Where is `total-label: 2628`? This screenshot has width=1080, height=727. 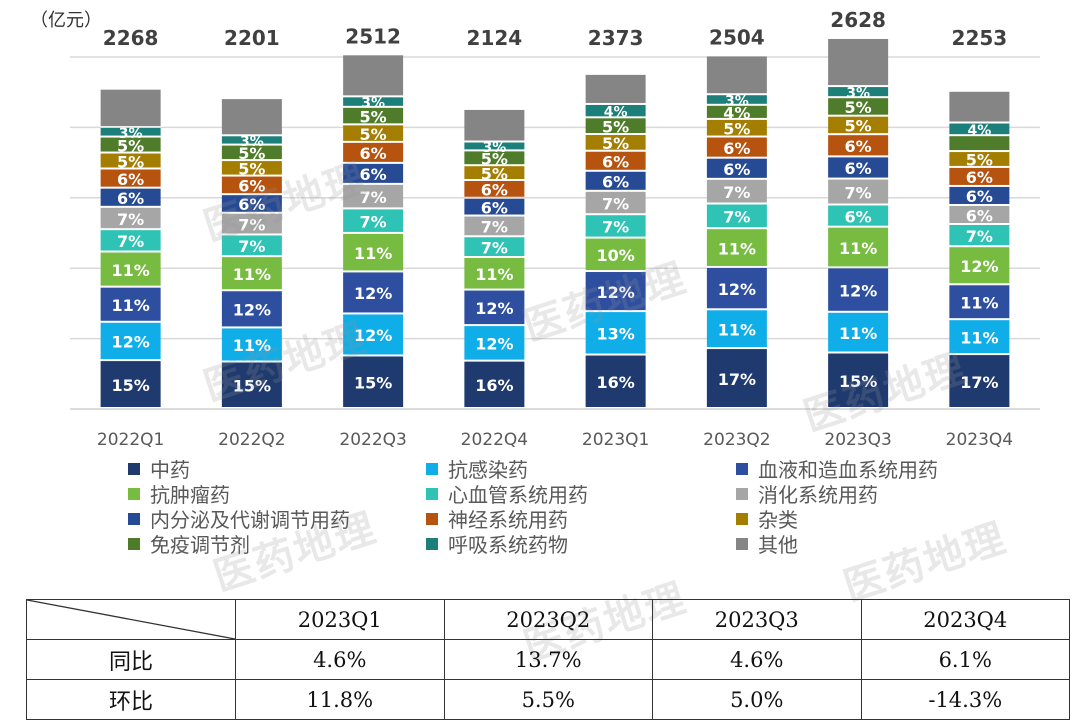
total-label: 2628 is located at coordinates (858, 20).